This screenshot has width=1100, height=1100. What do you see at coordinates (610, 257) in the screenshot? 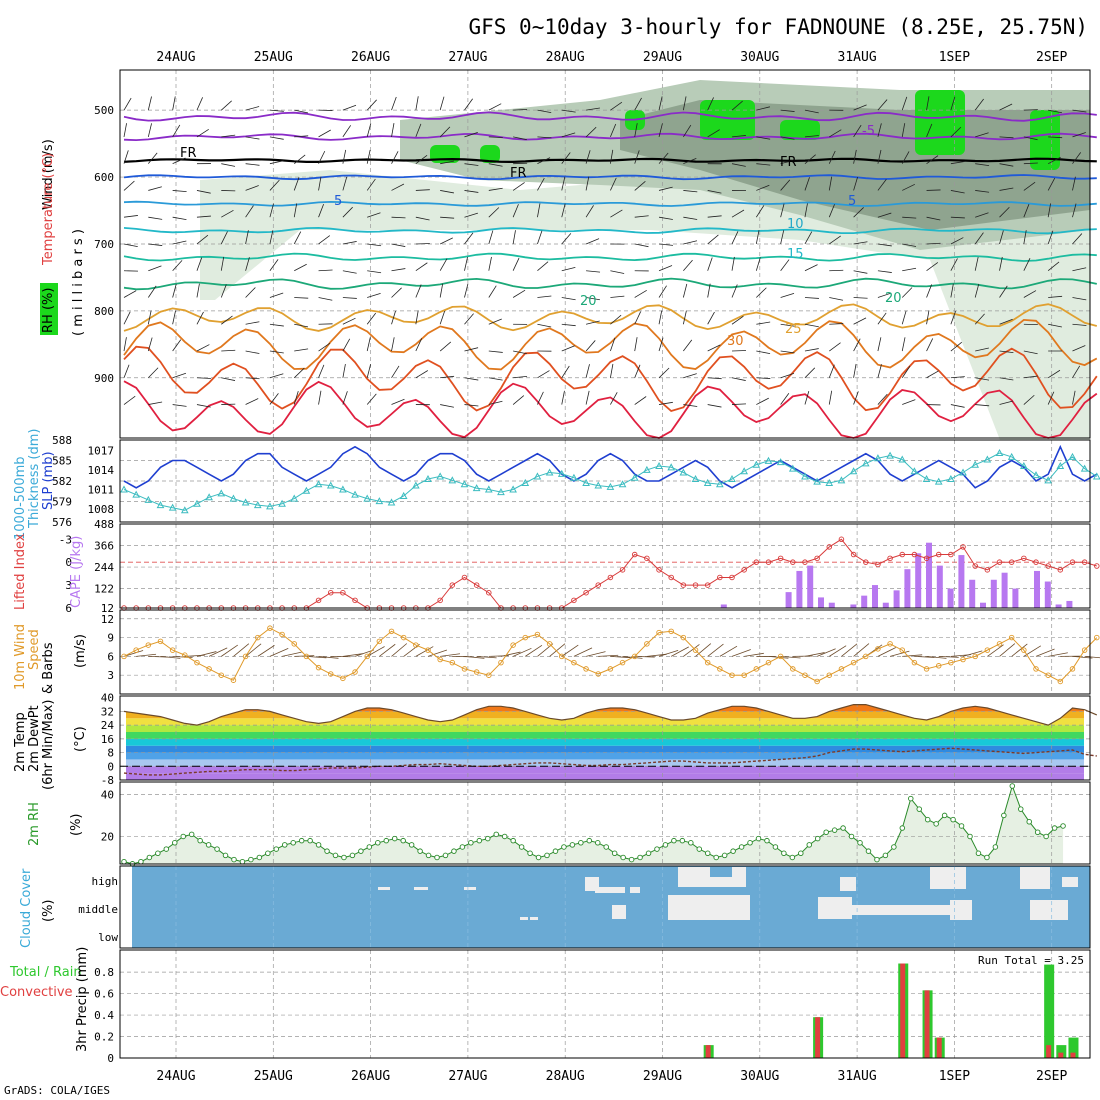
I see `isotherm-line` at bounding box center [610, 257].